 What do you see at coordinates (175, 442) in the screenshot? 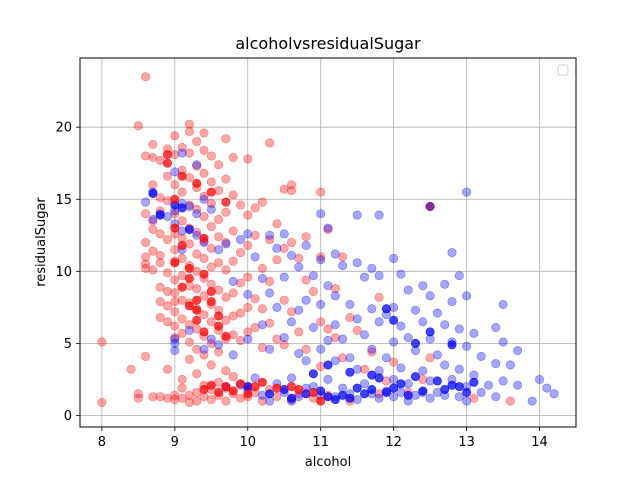
I see `x-tick-label: 9` at bounding box center [175, 442].